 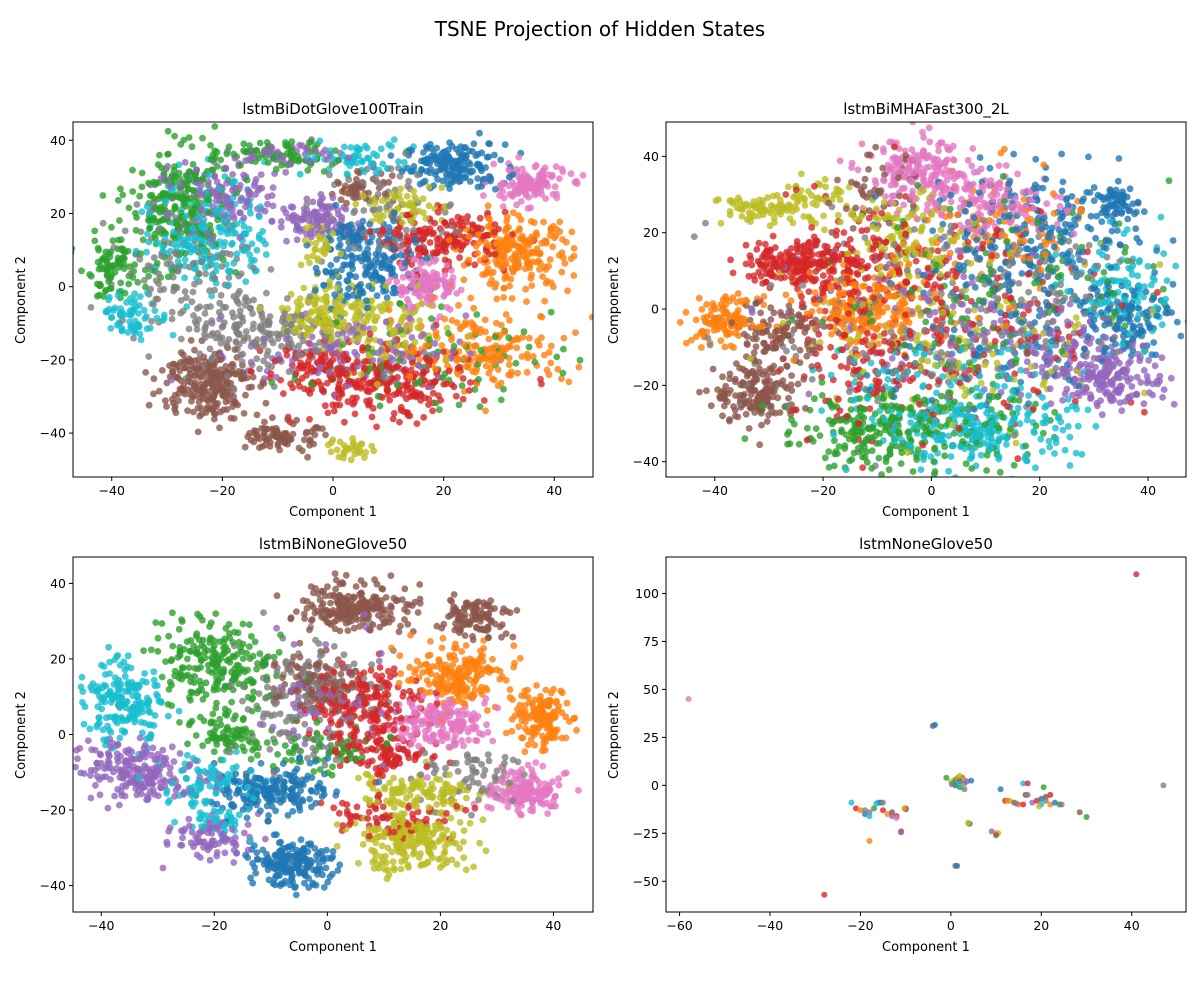 What do you see at coordinates (333, 512) in the screenshot?
I see `x-axis-label: Component 1` at bounding box center [333, 512].